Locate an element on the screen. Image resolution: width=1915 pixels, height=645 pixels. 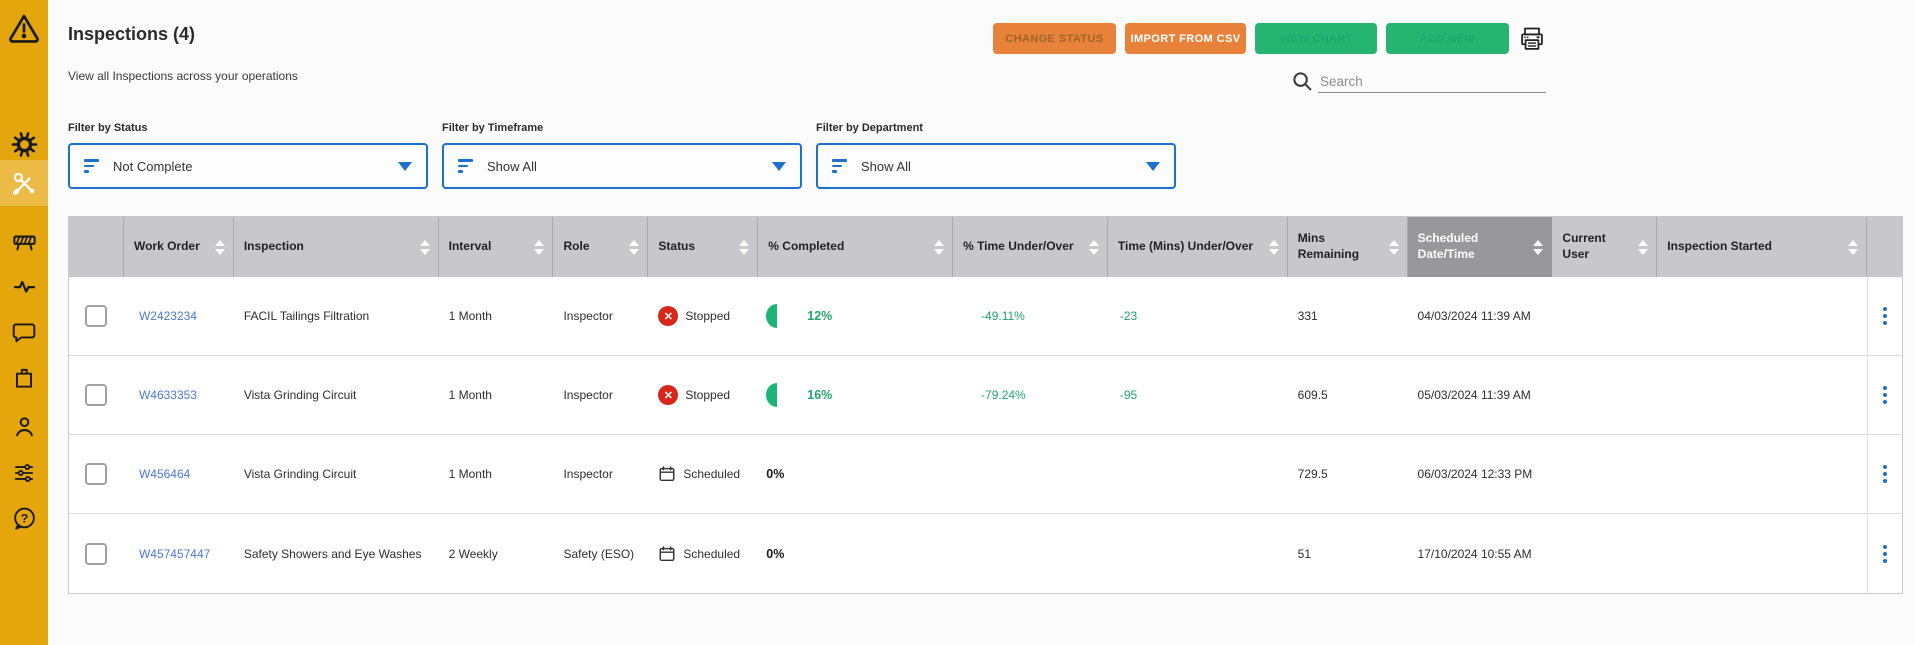
header-inspection: Inspection is located at coordinates (336, 247).